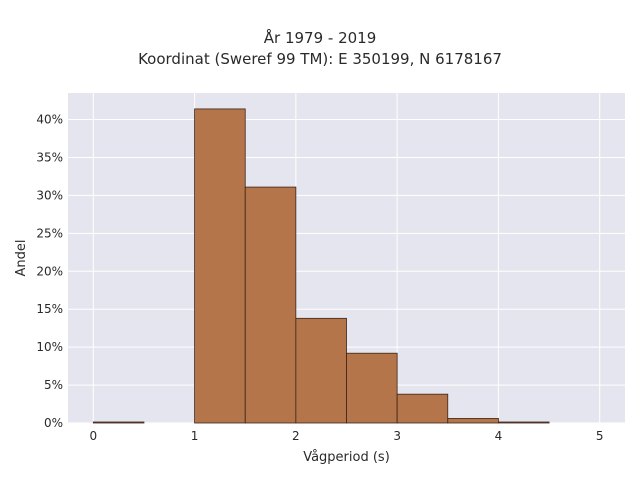 Image resolution: width=640 pixels, height=480 pixels. I want to click on x-tick-label: 3, so click(397, 436).